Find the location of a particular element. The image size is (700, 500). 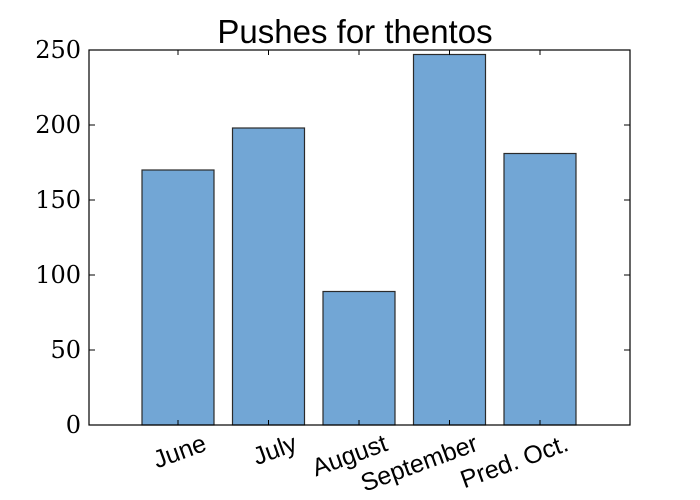

y-tick-label: 100 is located at coordinates (58, 275).